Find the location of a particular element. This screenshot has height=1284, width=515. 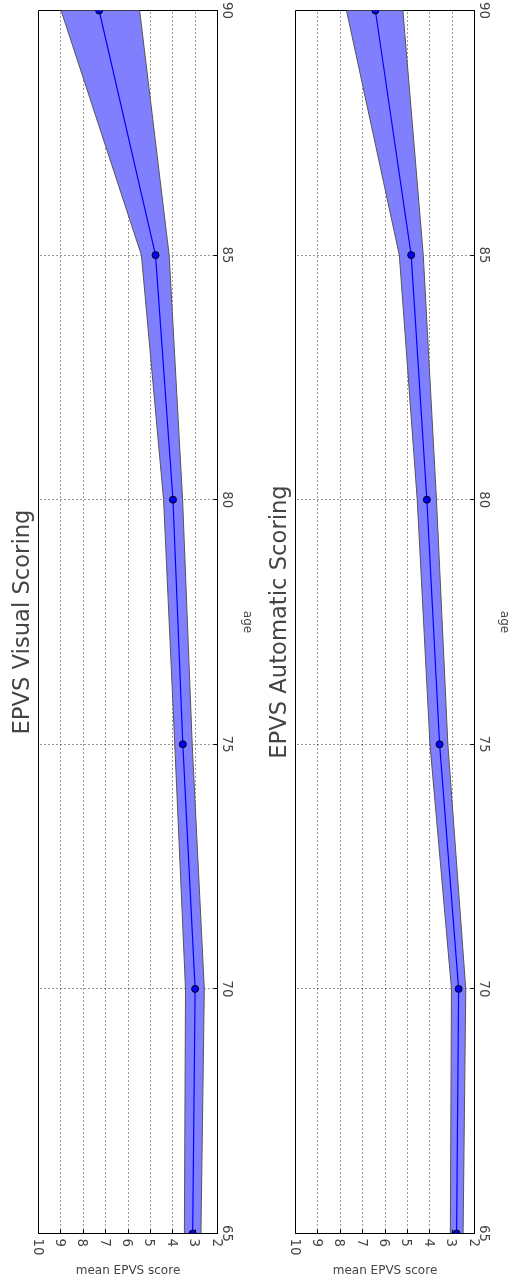

text: EPVS Automatic Scoring is located at coordinates (277, 622).